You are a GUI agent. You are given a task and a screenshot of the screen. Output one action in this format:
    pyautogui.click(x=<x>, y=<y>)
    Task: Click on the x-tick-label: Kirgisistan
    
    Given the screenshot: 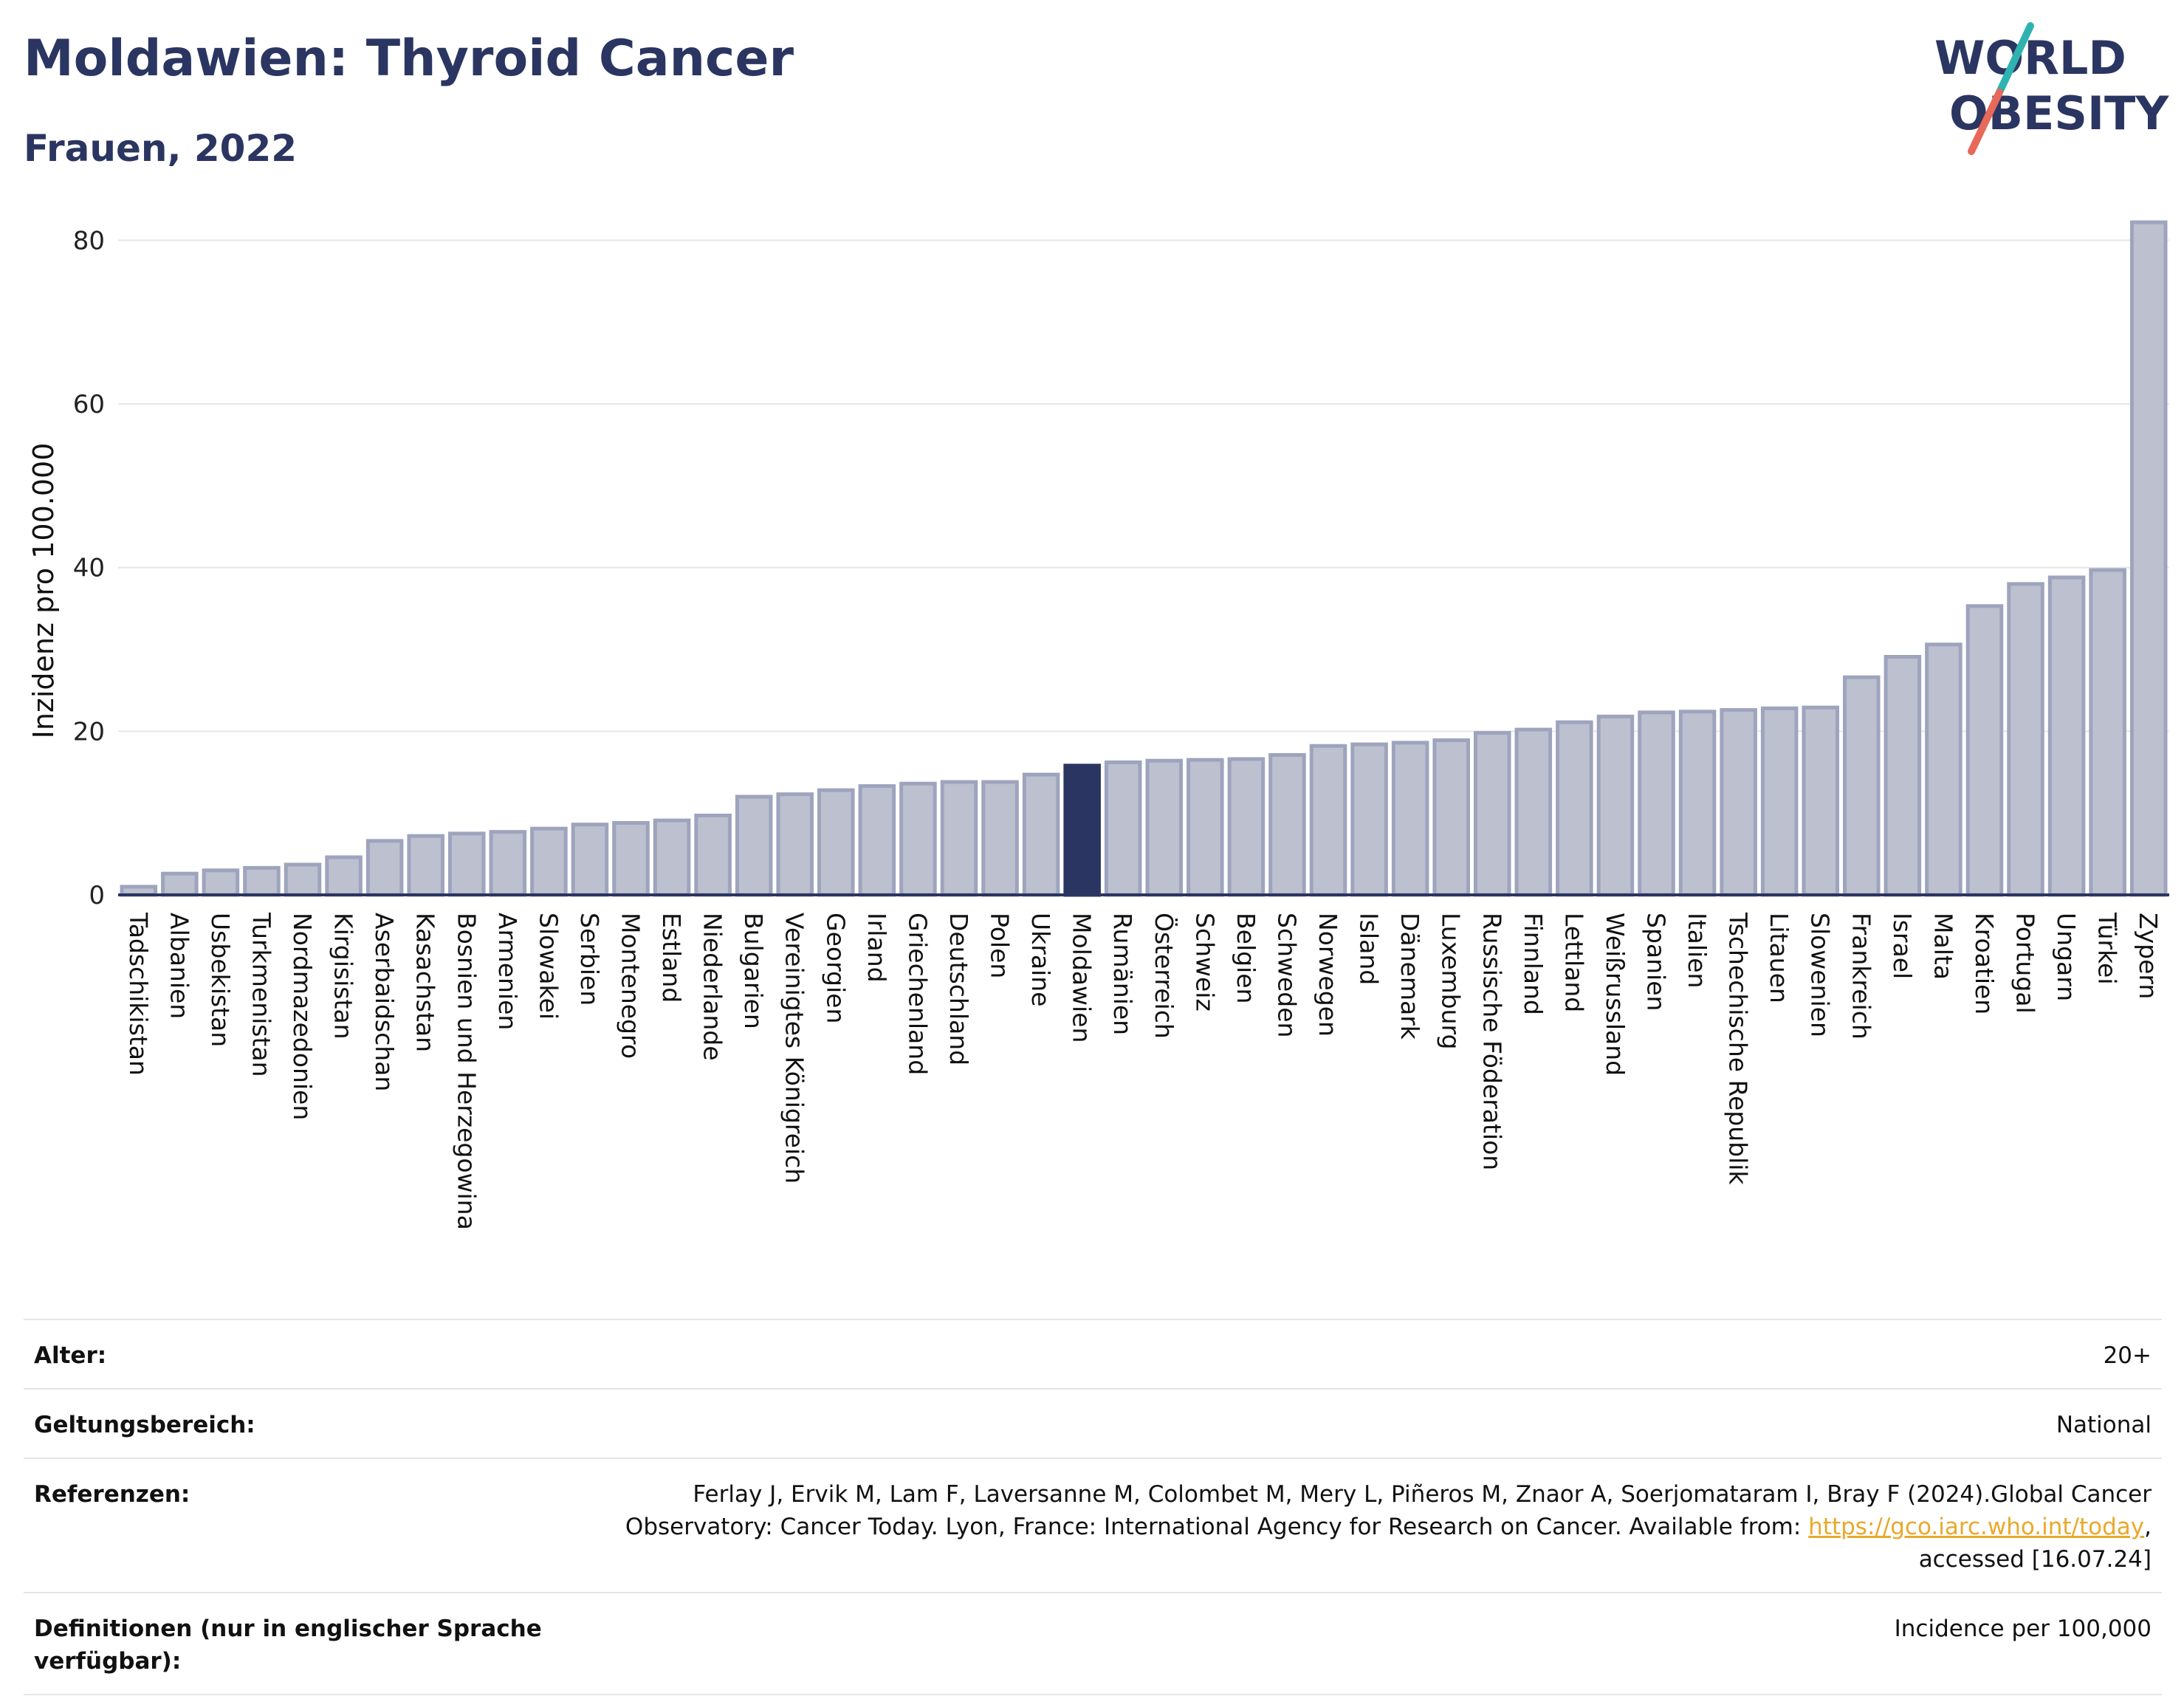 What is the action you would take?
    pyautogui.click(x=344, y=976)
    